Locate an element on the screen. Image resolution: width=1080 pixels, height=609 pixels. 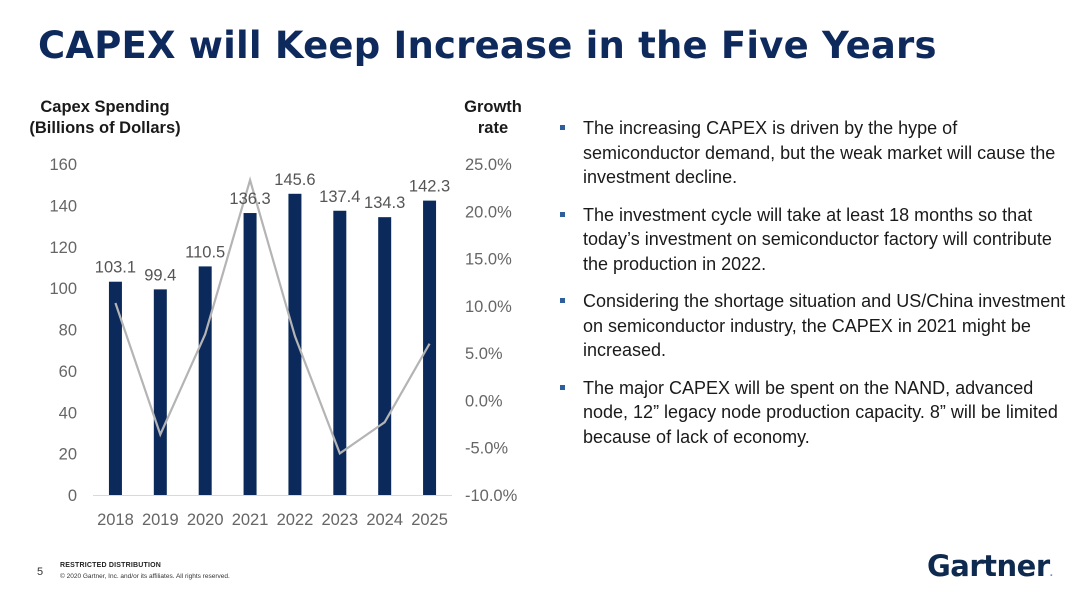
bar-2019 is located at coordinates (160, 392).